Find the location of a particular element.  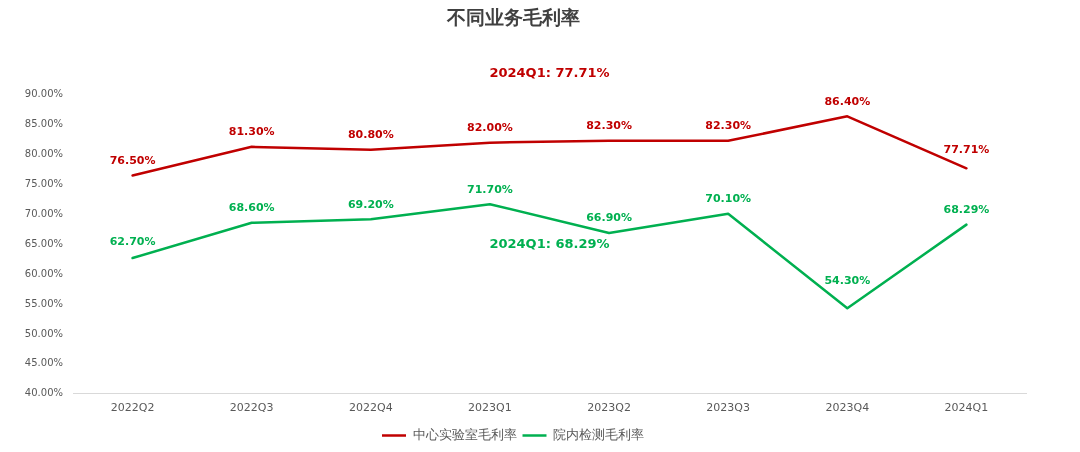

data-label: 71.70% is located at coordinates (490, 189).